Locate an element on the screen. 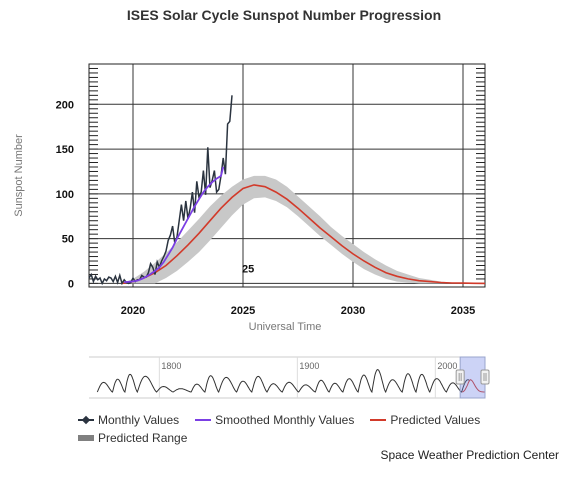  legend-label-monthly: Monthly Values is located at coordinates (139, 420).